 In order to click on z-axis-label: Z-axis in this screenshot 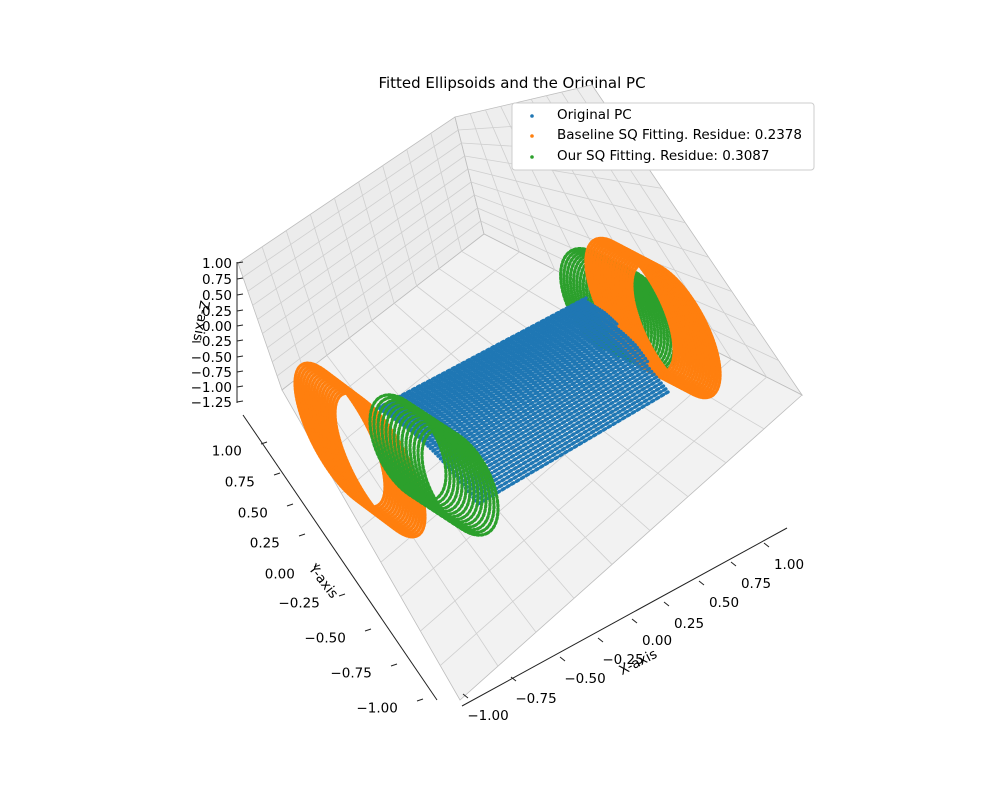, I will do `click(201, 320)`.